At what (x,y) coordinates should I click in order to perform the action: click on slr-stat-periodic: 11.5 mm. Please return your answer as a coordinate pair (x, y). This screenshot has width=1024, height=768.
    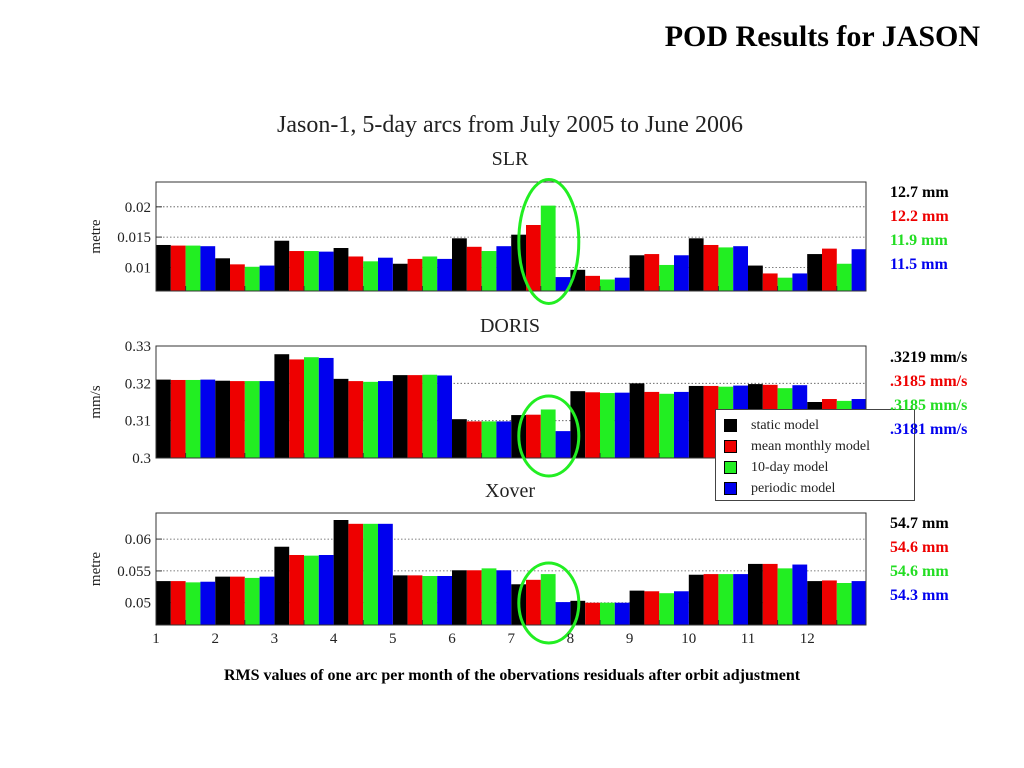
    Looking at the image, I should click on (919, 264).